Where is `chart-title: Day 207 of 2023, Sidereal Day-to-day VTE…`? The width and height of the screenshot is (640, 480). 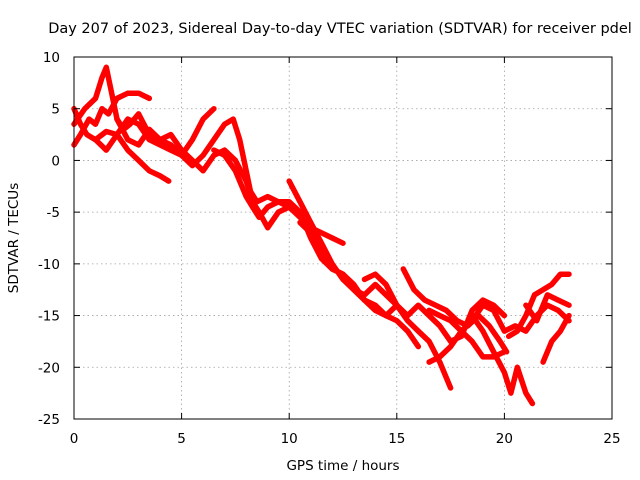 chart-title: Day 207 of 2023, Sidereal Day-to-day VTE… is located at coordinates (340, 29).